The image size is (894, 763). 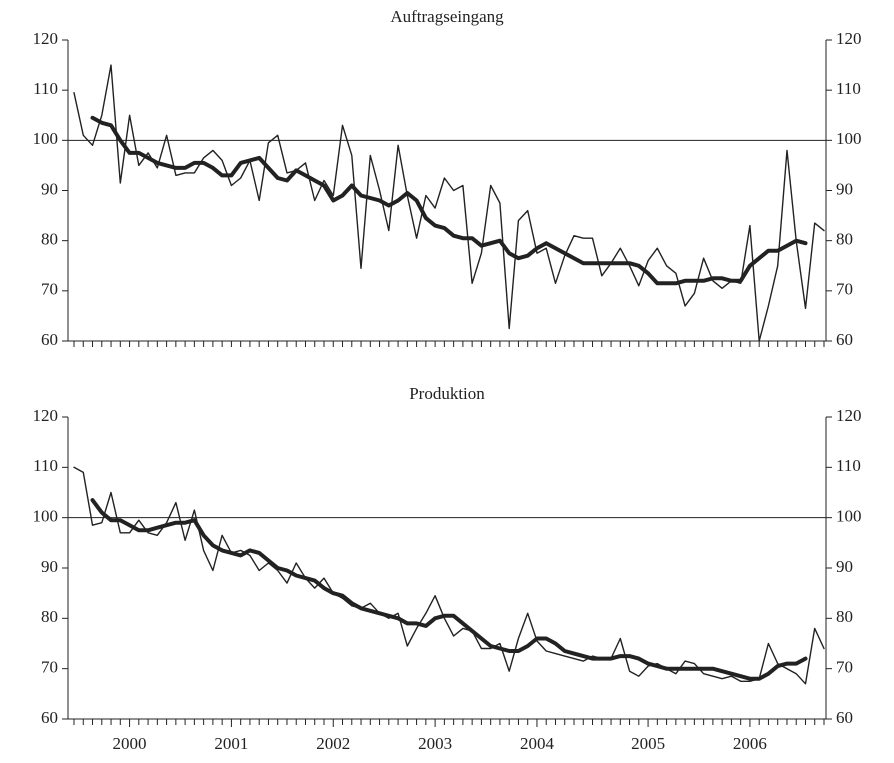 What do you see at coordinates (231, 743) in the screenshot?
I see `x-tick-label: 2001` at bounding box center [231, 743].